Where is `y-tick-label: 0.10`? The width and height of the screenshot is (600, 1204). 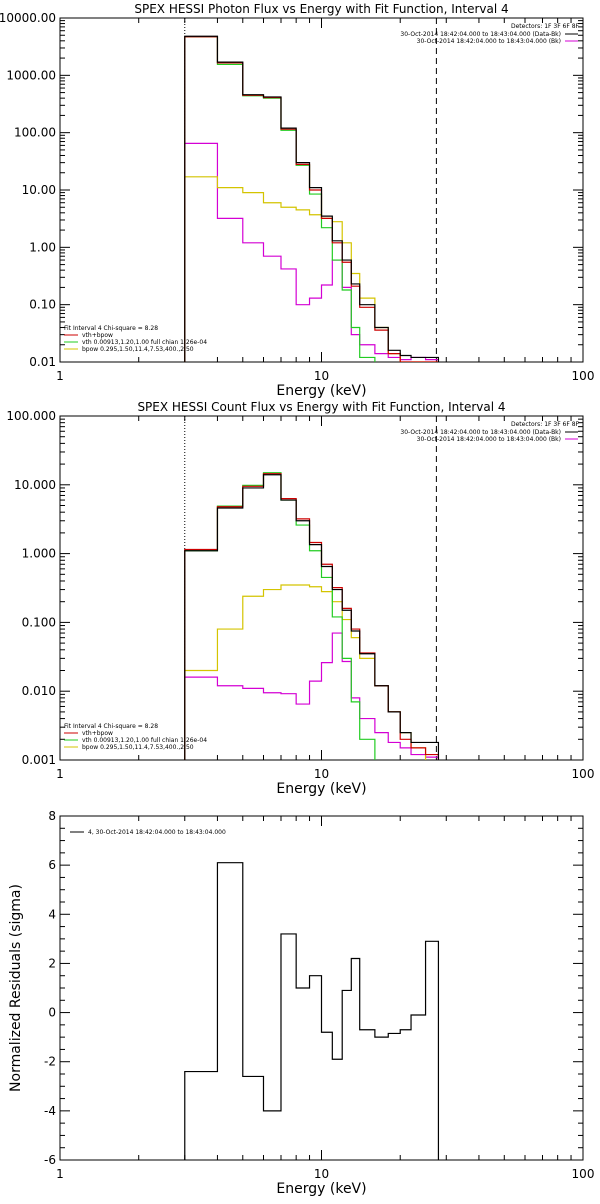
y-tick-label: 0.10 is located at coordinates (42, 305).